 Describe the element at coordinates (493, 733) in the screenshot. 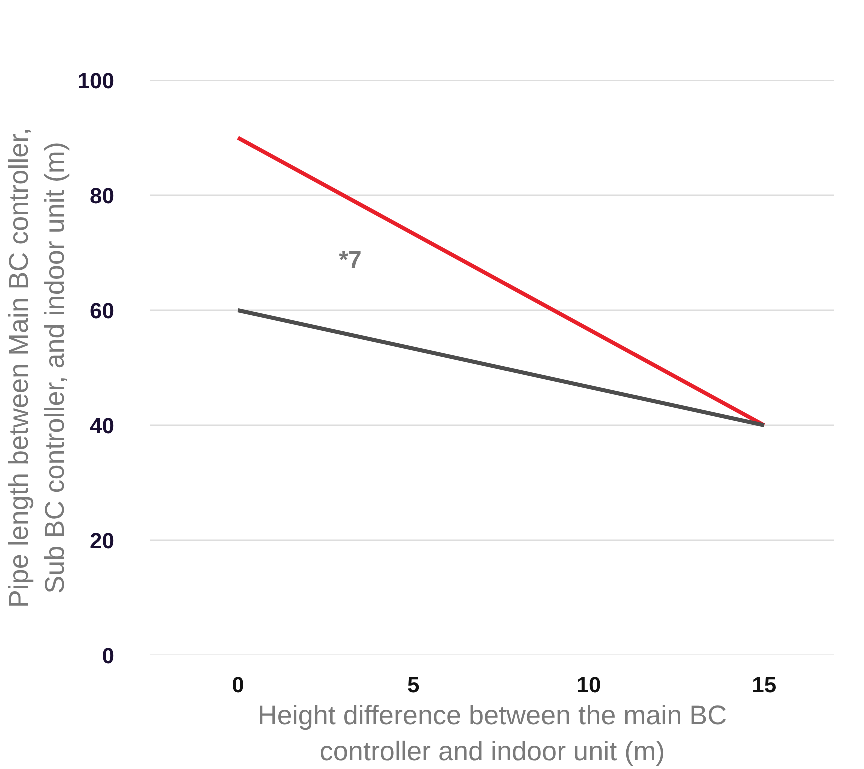

I see `x-axis-title: Height difference between the main BC controller and indoor unit (m)` at that location.